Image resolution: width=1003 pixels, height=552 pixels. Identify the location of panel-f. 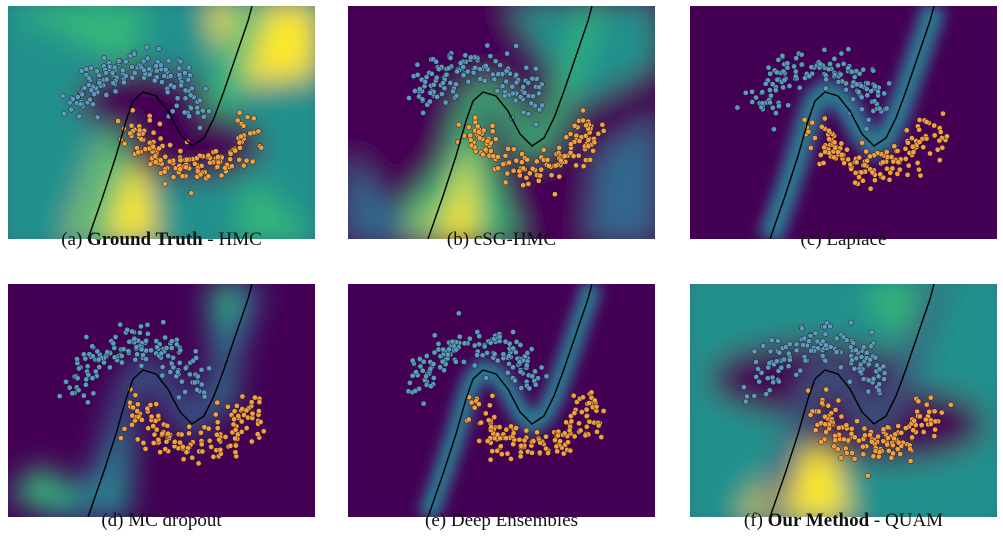
(843, 400).